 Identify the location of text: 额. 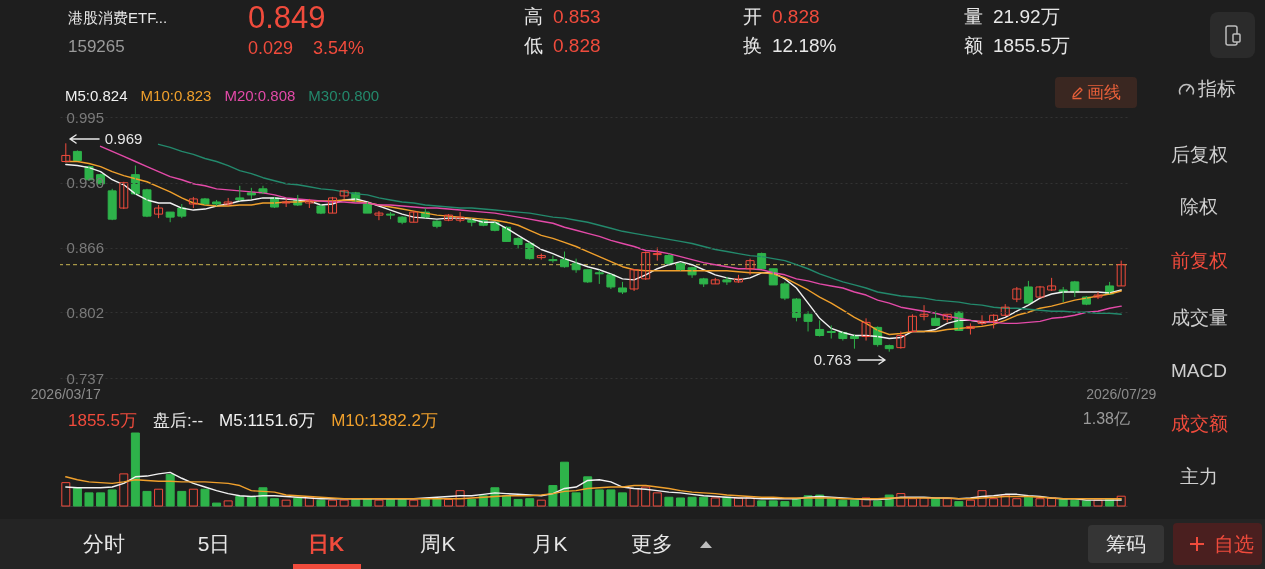
(973, 46).